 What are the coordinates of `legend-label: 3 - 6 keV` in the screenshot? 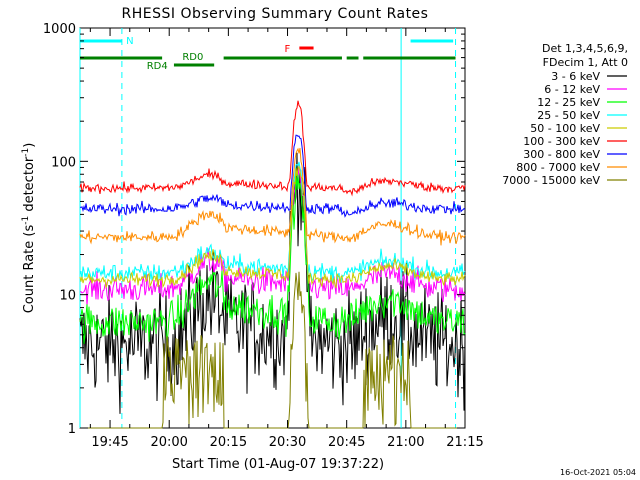 It's located at (575, 76).